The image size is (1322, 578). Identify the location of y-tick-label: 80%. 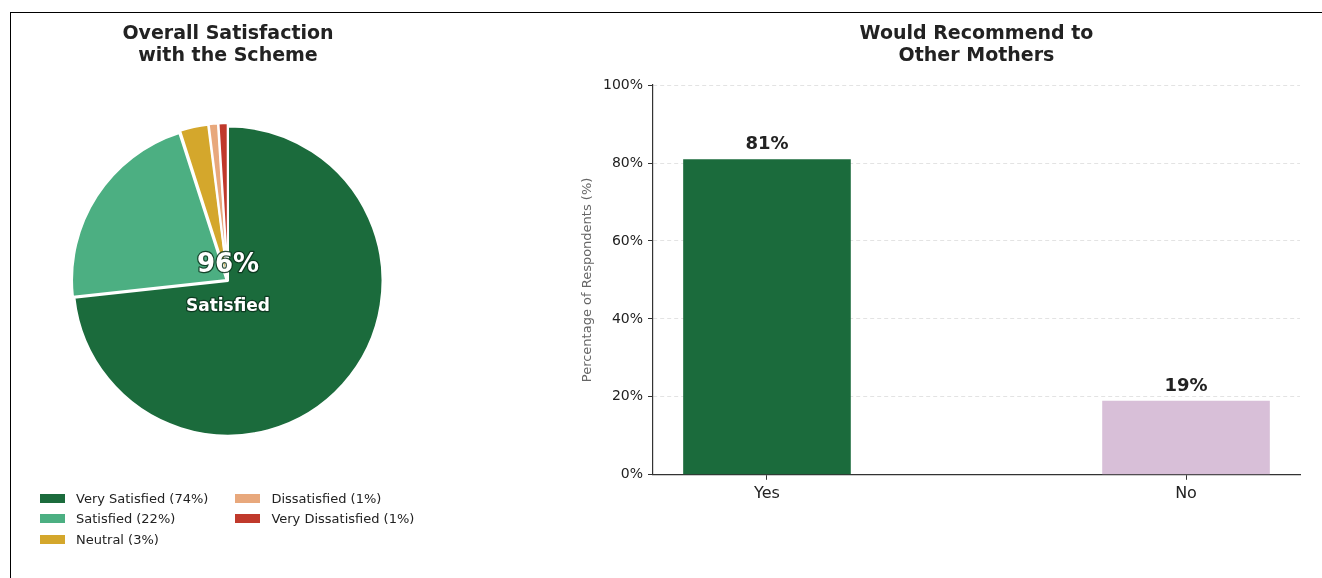
(627, 161).